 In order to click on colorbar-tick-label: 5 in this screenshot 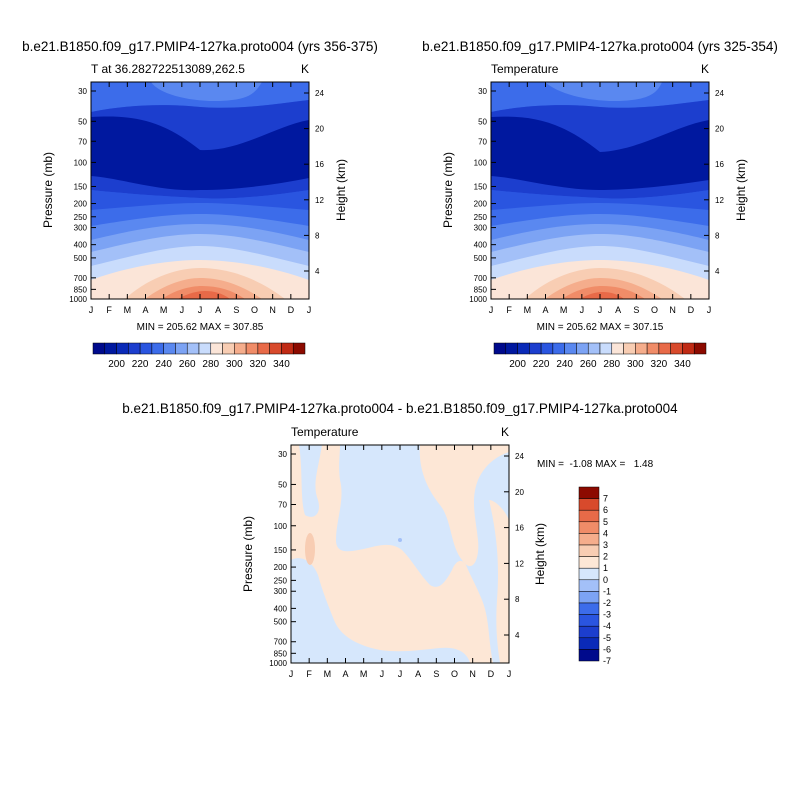, I will do `click(605, 522)`.